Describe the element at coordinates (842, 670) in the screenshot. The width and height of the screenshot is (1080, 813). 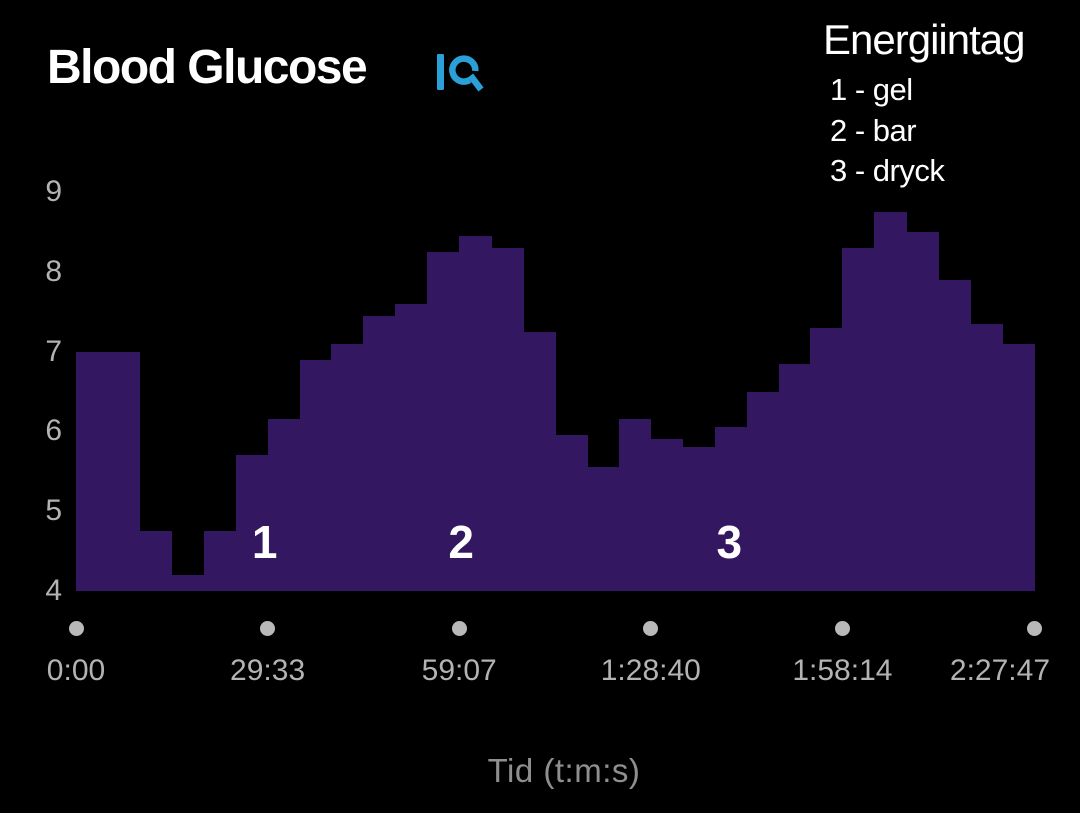
I see `x-tick-label: 1:58:14` at that location.